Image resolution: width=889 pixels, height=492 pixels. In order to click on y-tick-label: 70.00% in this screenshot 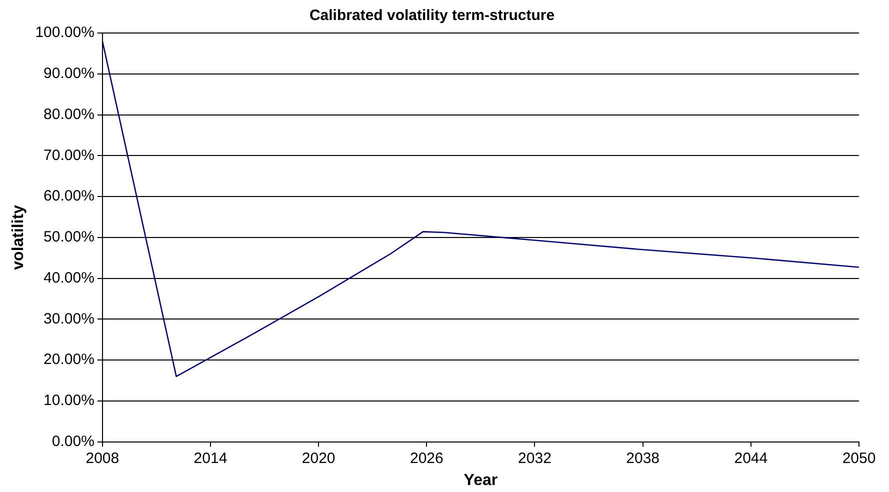, I will do `click(69, 155)`.